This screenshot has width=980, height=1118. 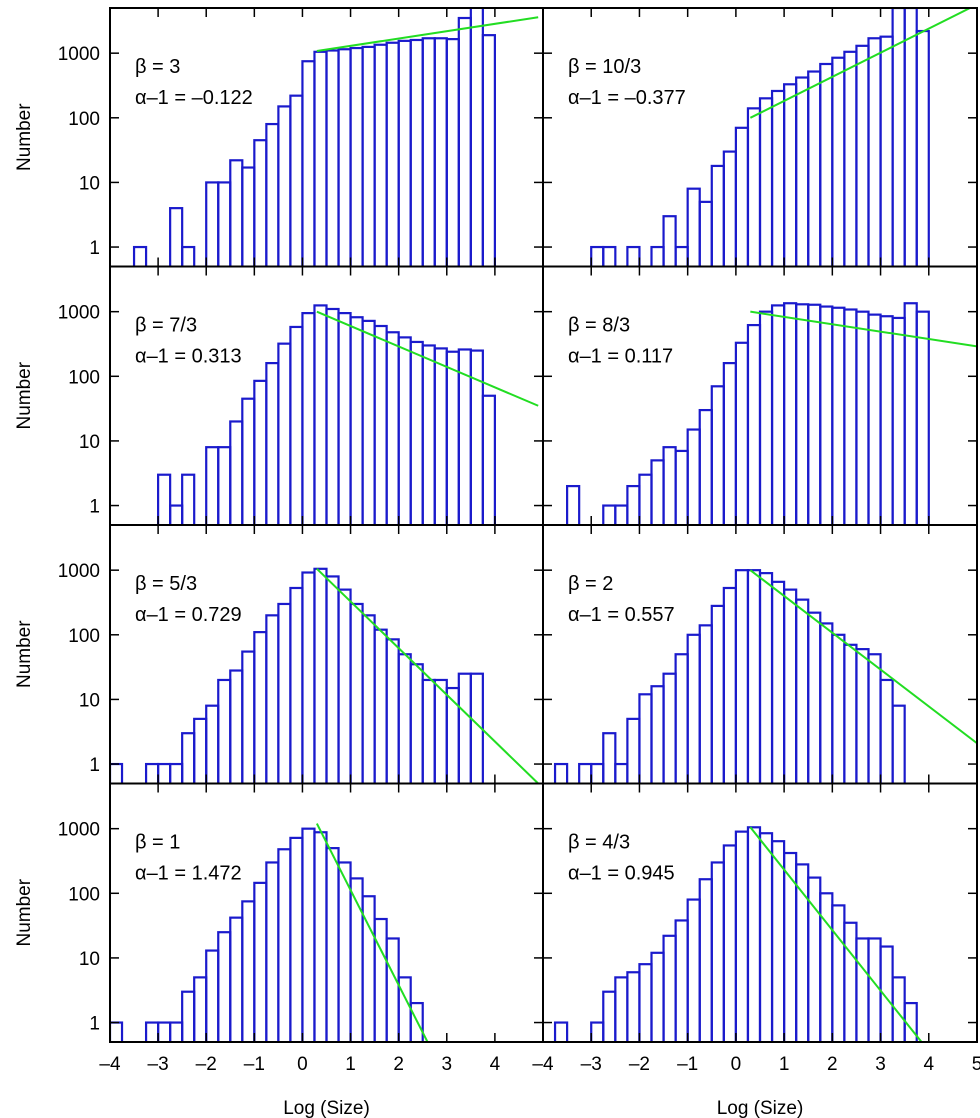 What do you see at coordinates (590, 584) in the screenshot?
I see `beta-label: β = 2` at bounding box center [590, 584].